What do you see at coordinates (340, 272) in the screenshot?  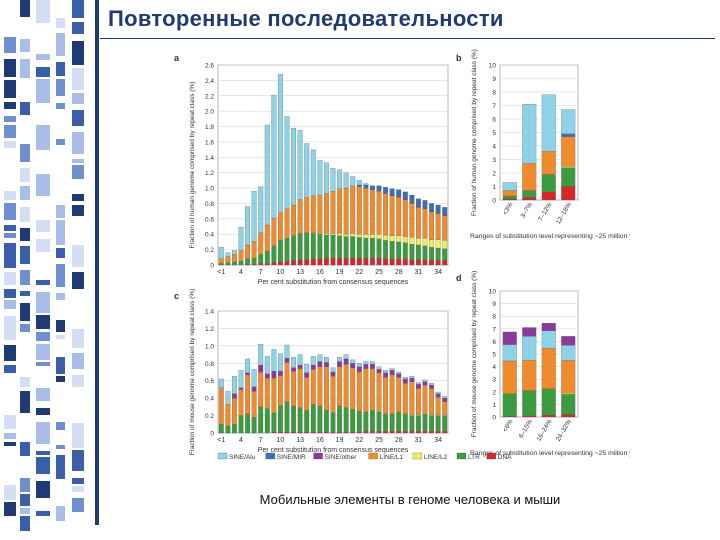 I see `x-tick-label: 19` at bounding box center [340, 272].